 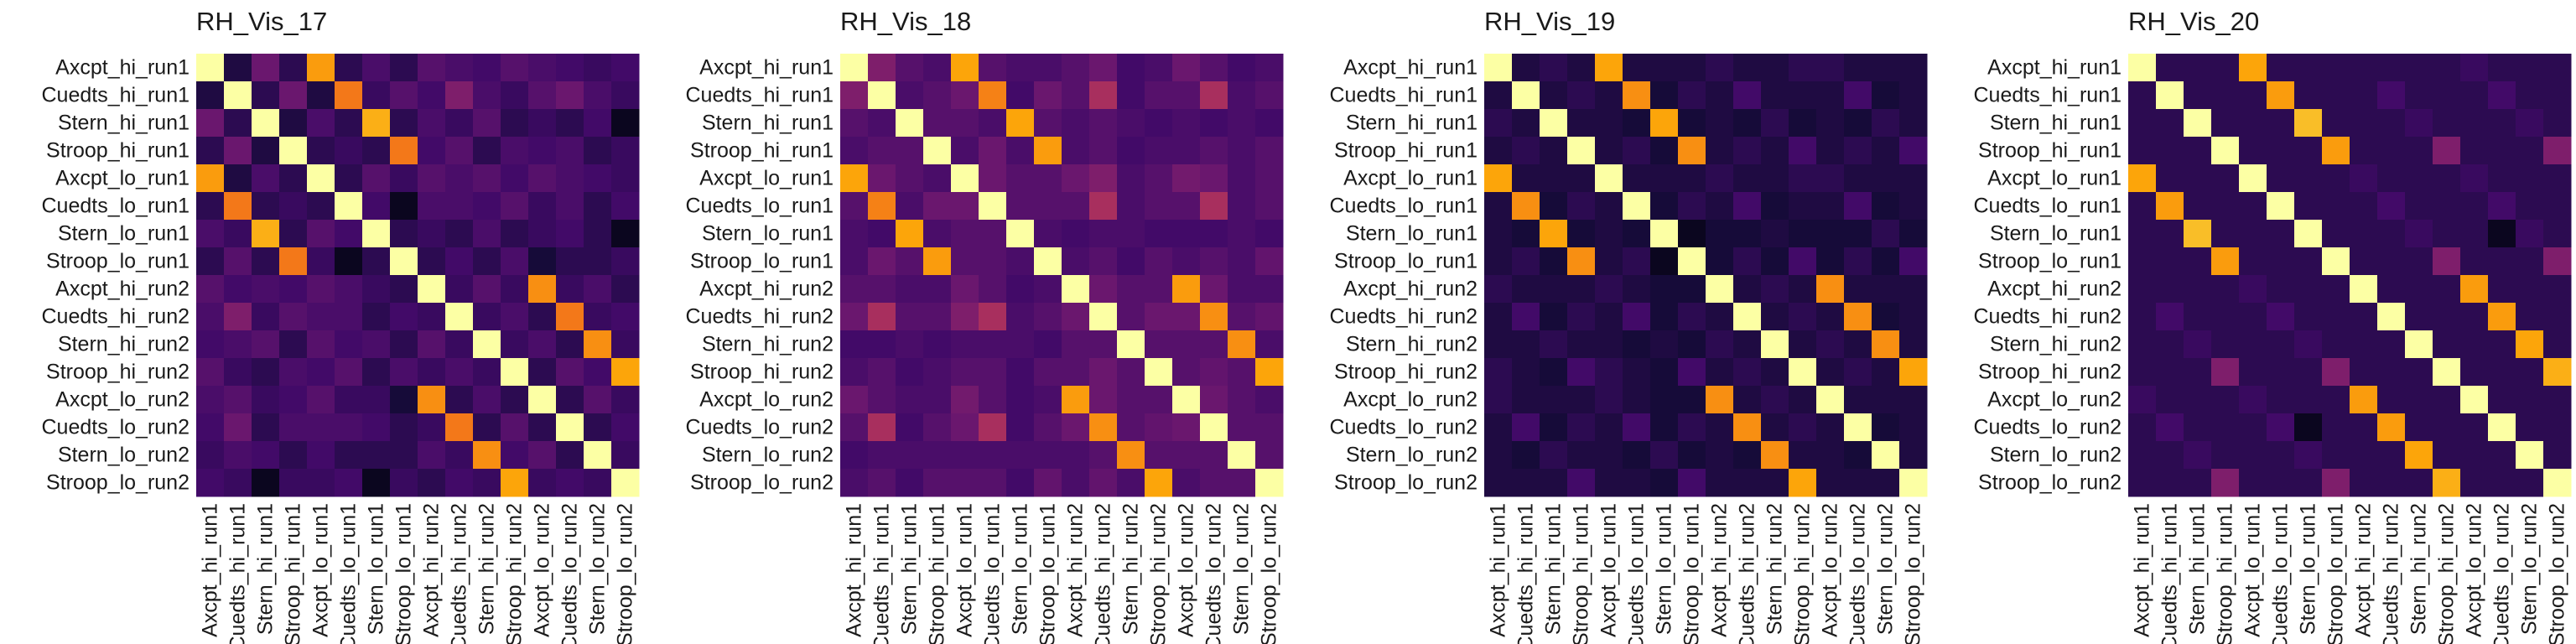 I want to click on row-label: Cuedts_lo_run1, so click(x=2047, y=206).